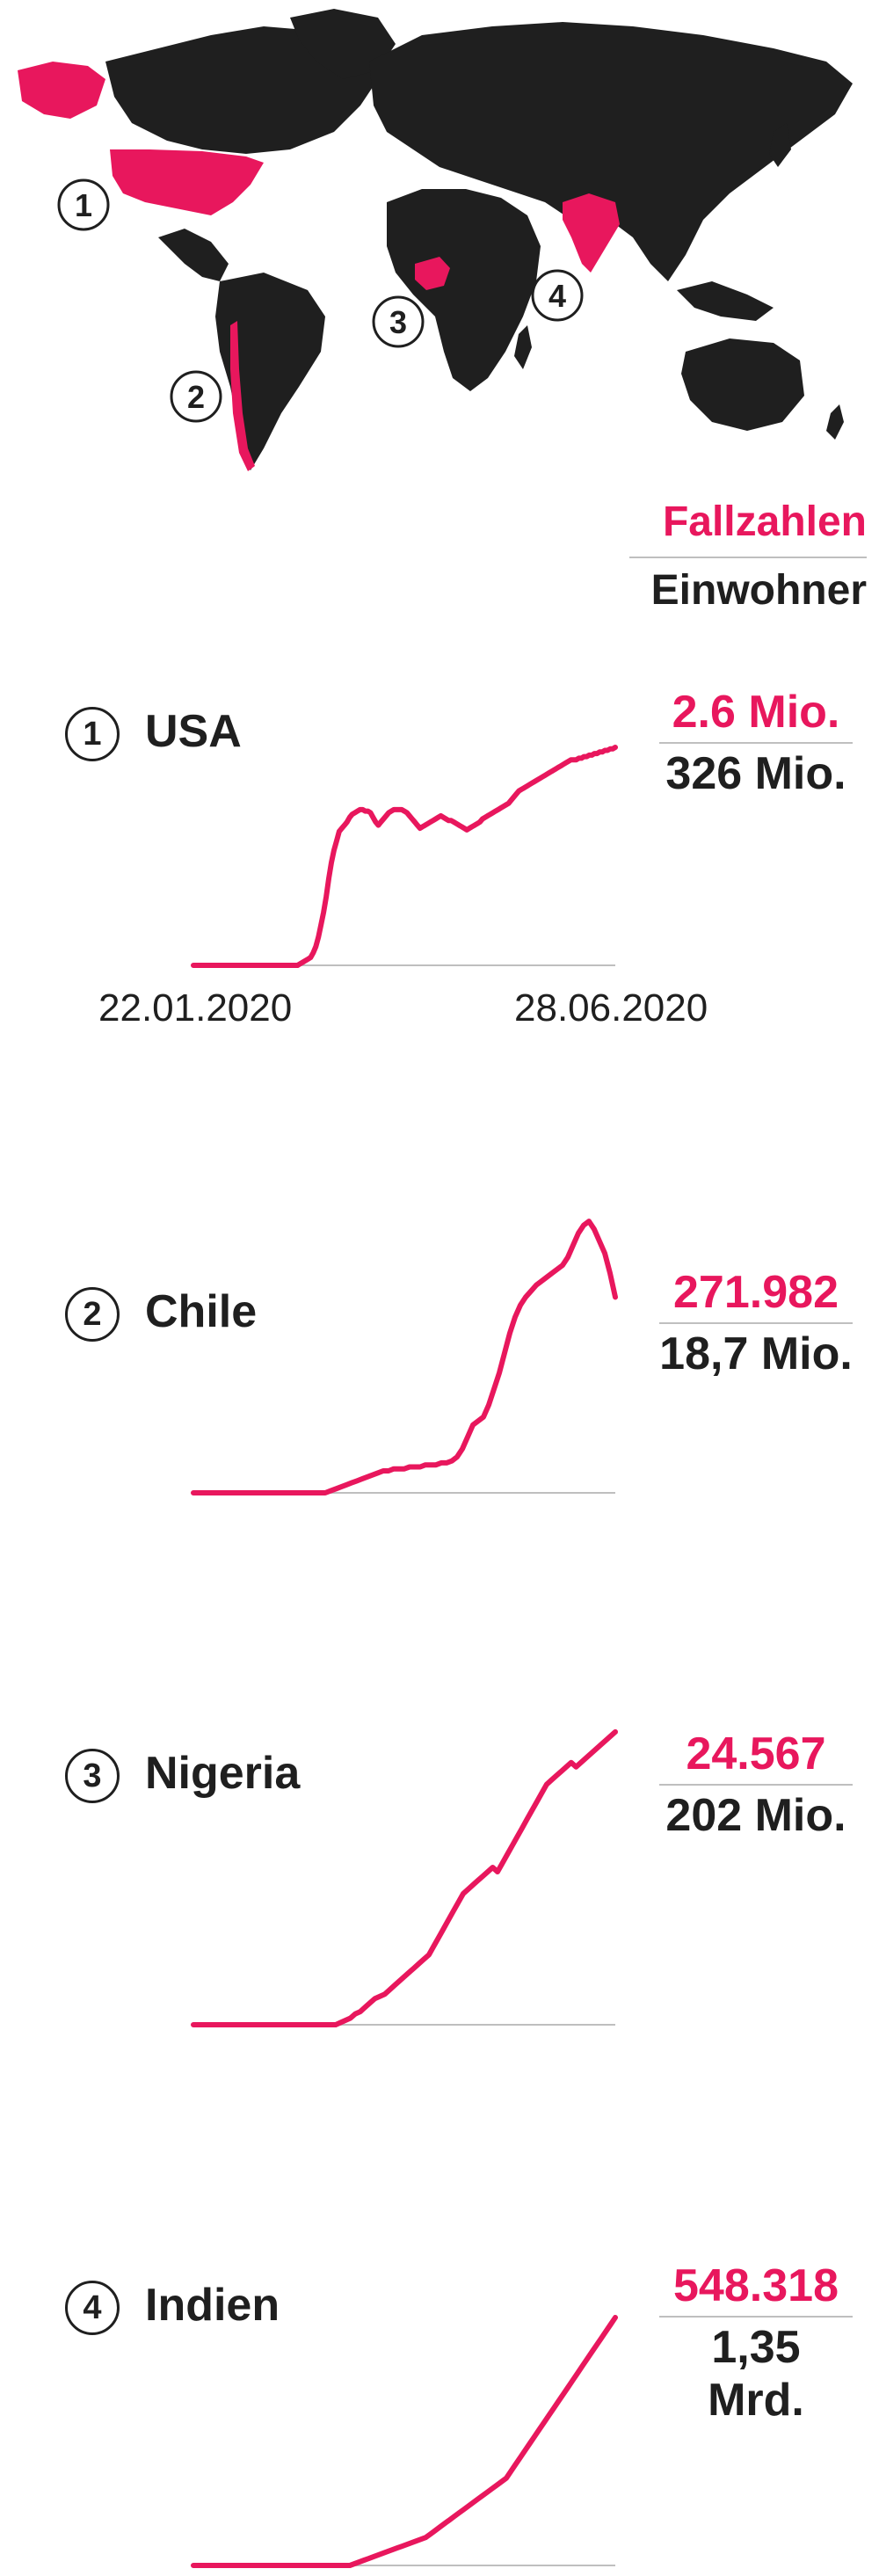  I want to click on map-marker-4: 4, so click(557, 295).